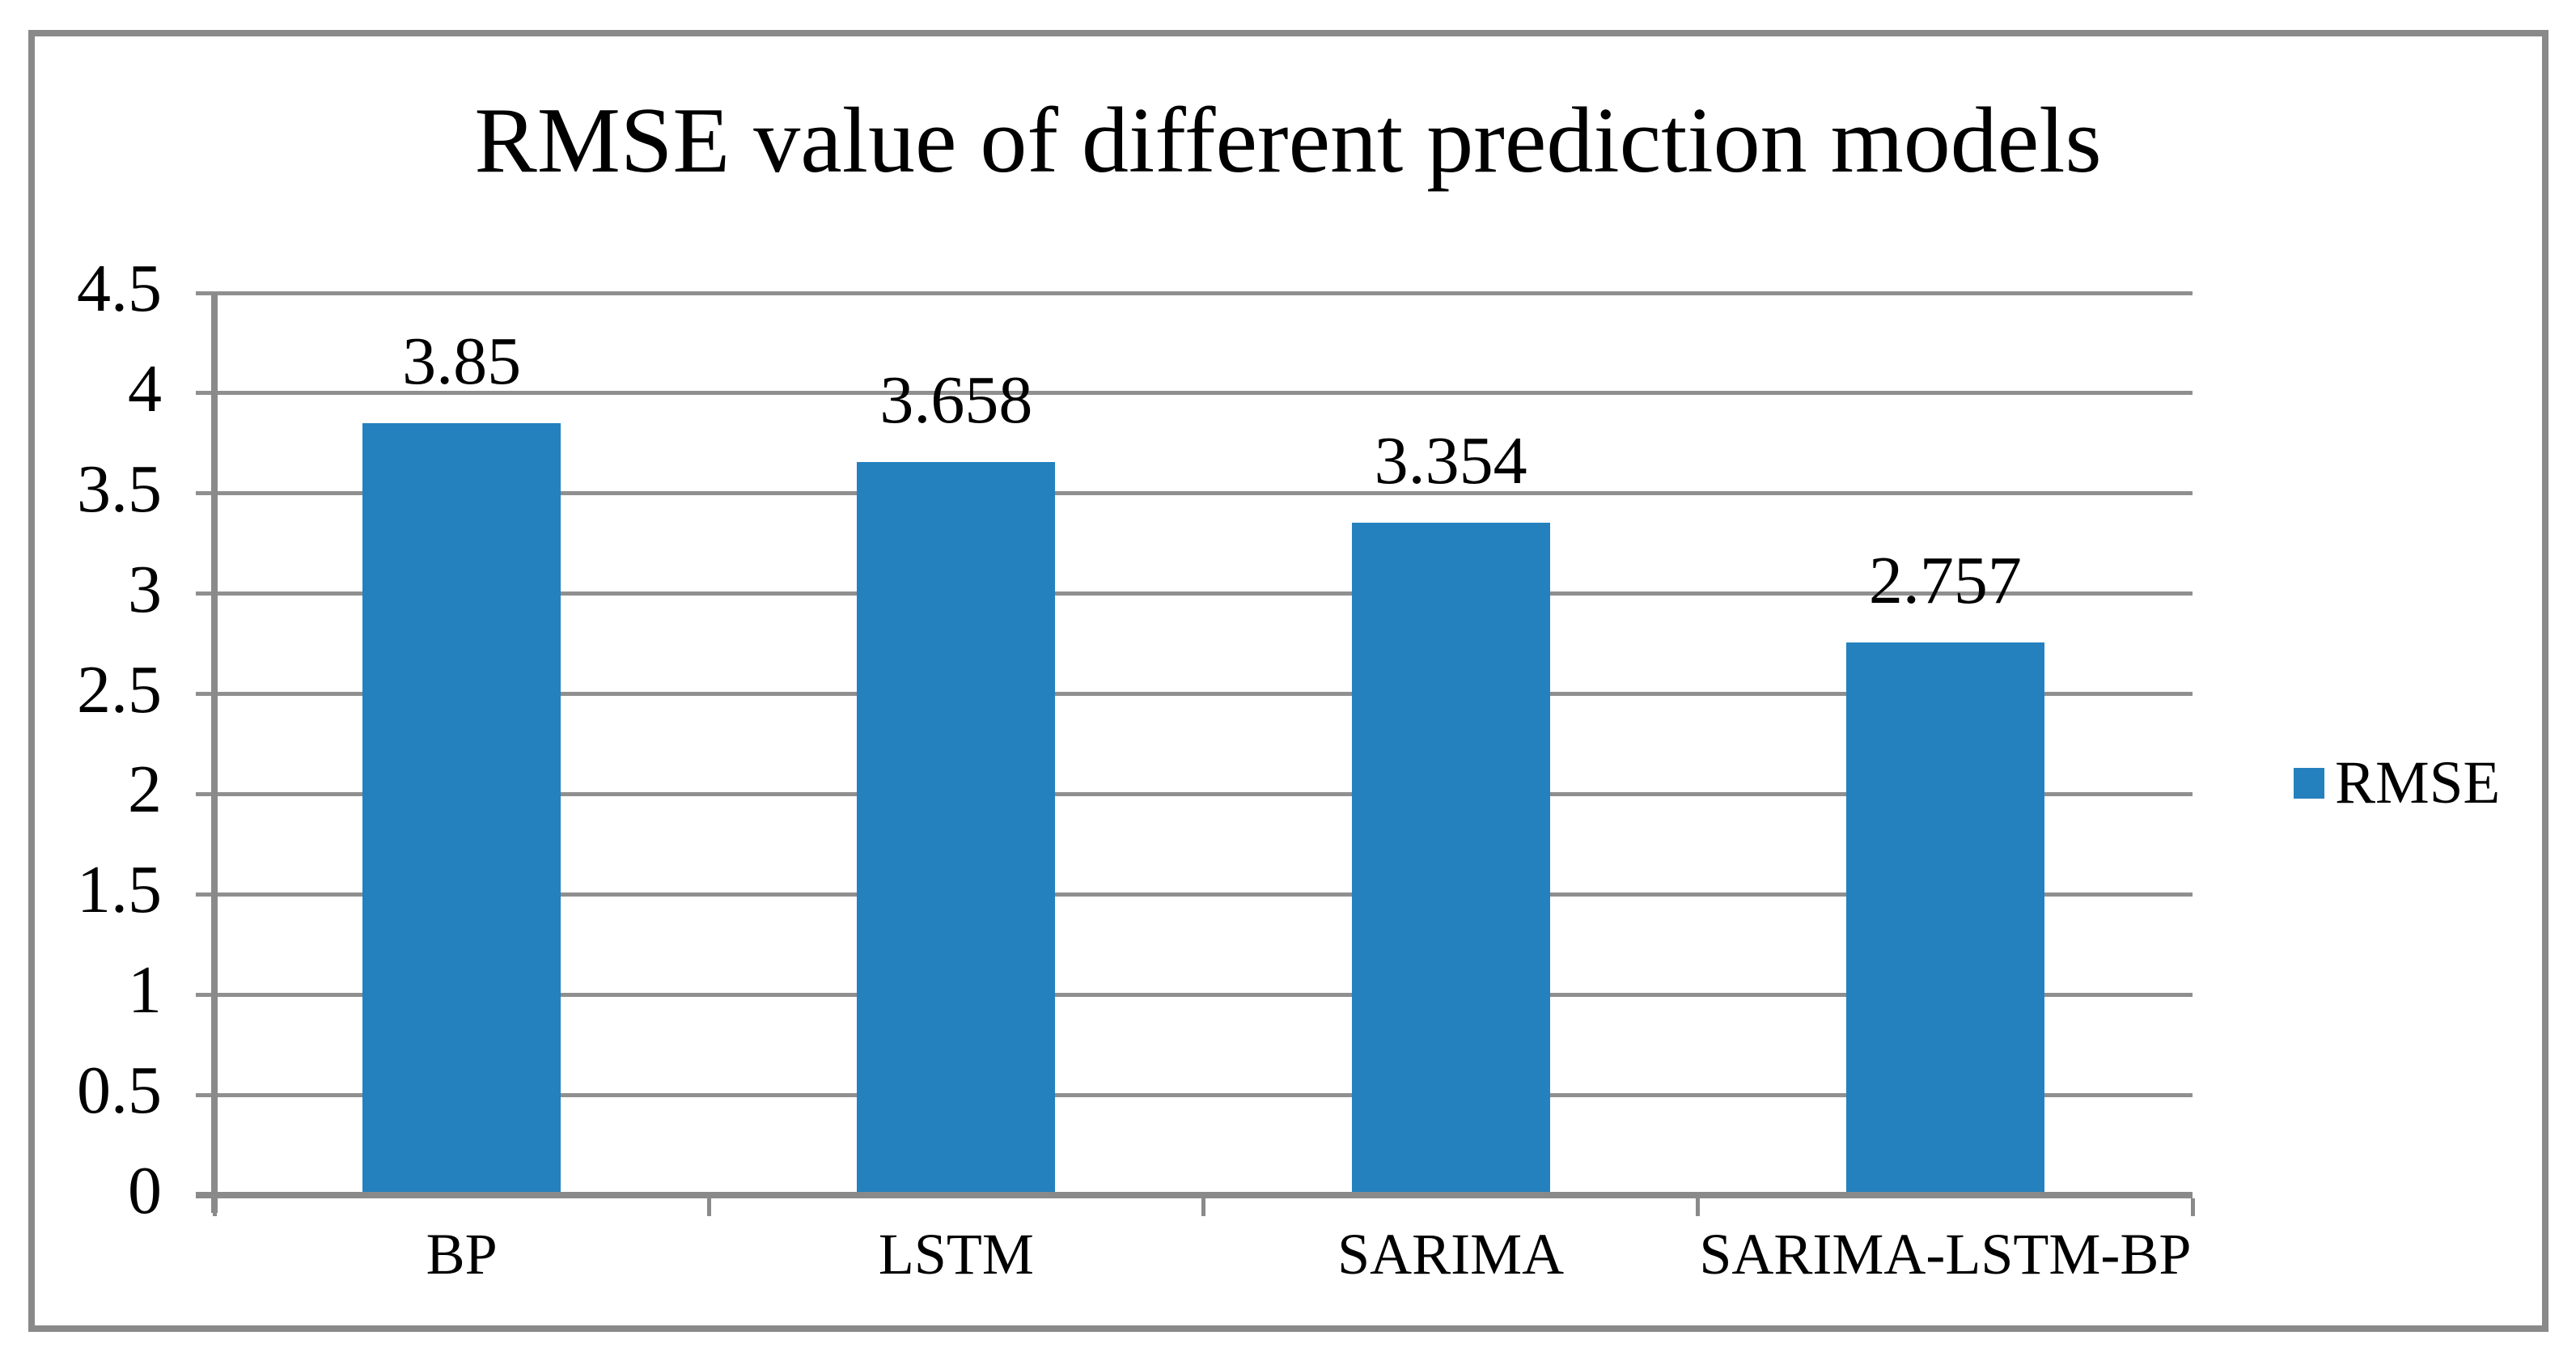 Image resolution: width=2576 pixels, height=1361 pixels. What do you see at coordinates (2309, 783) in the screenshot?
I see `legend-blue-square-icon` at bounding box center [2309, 783].